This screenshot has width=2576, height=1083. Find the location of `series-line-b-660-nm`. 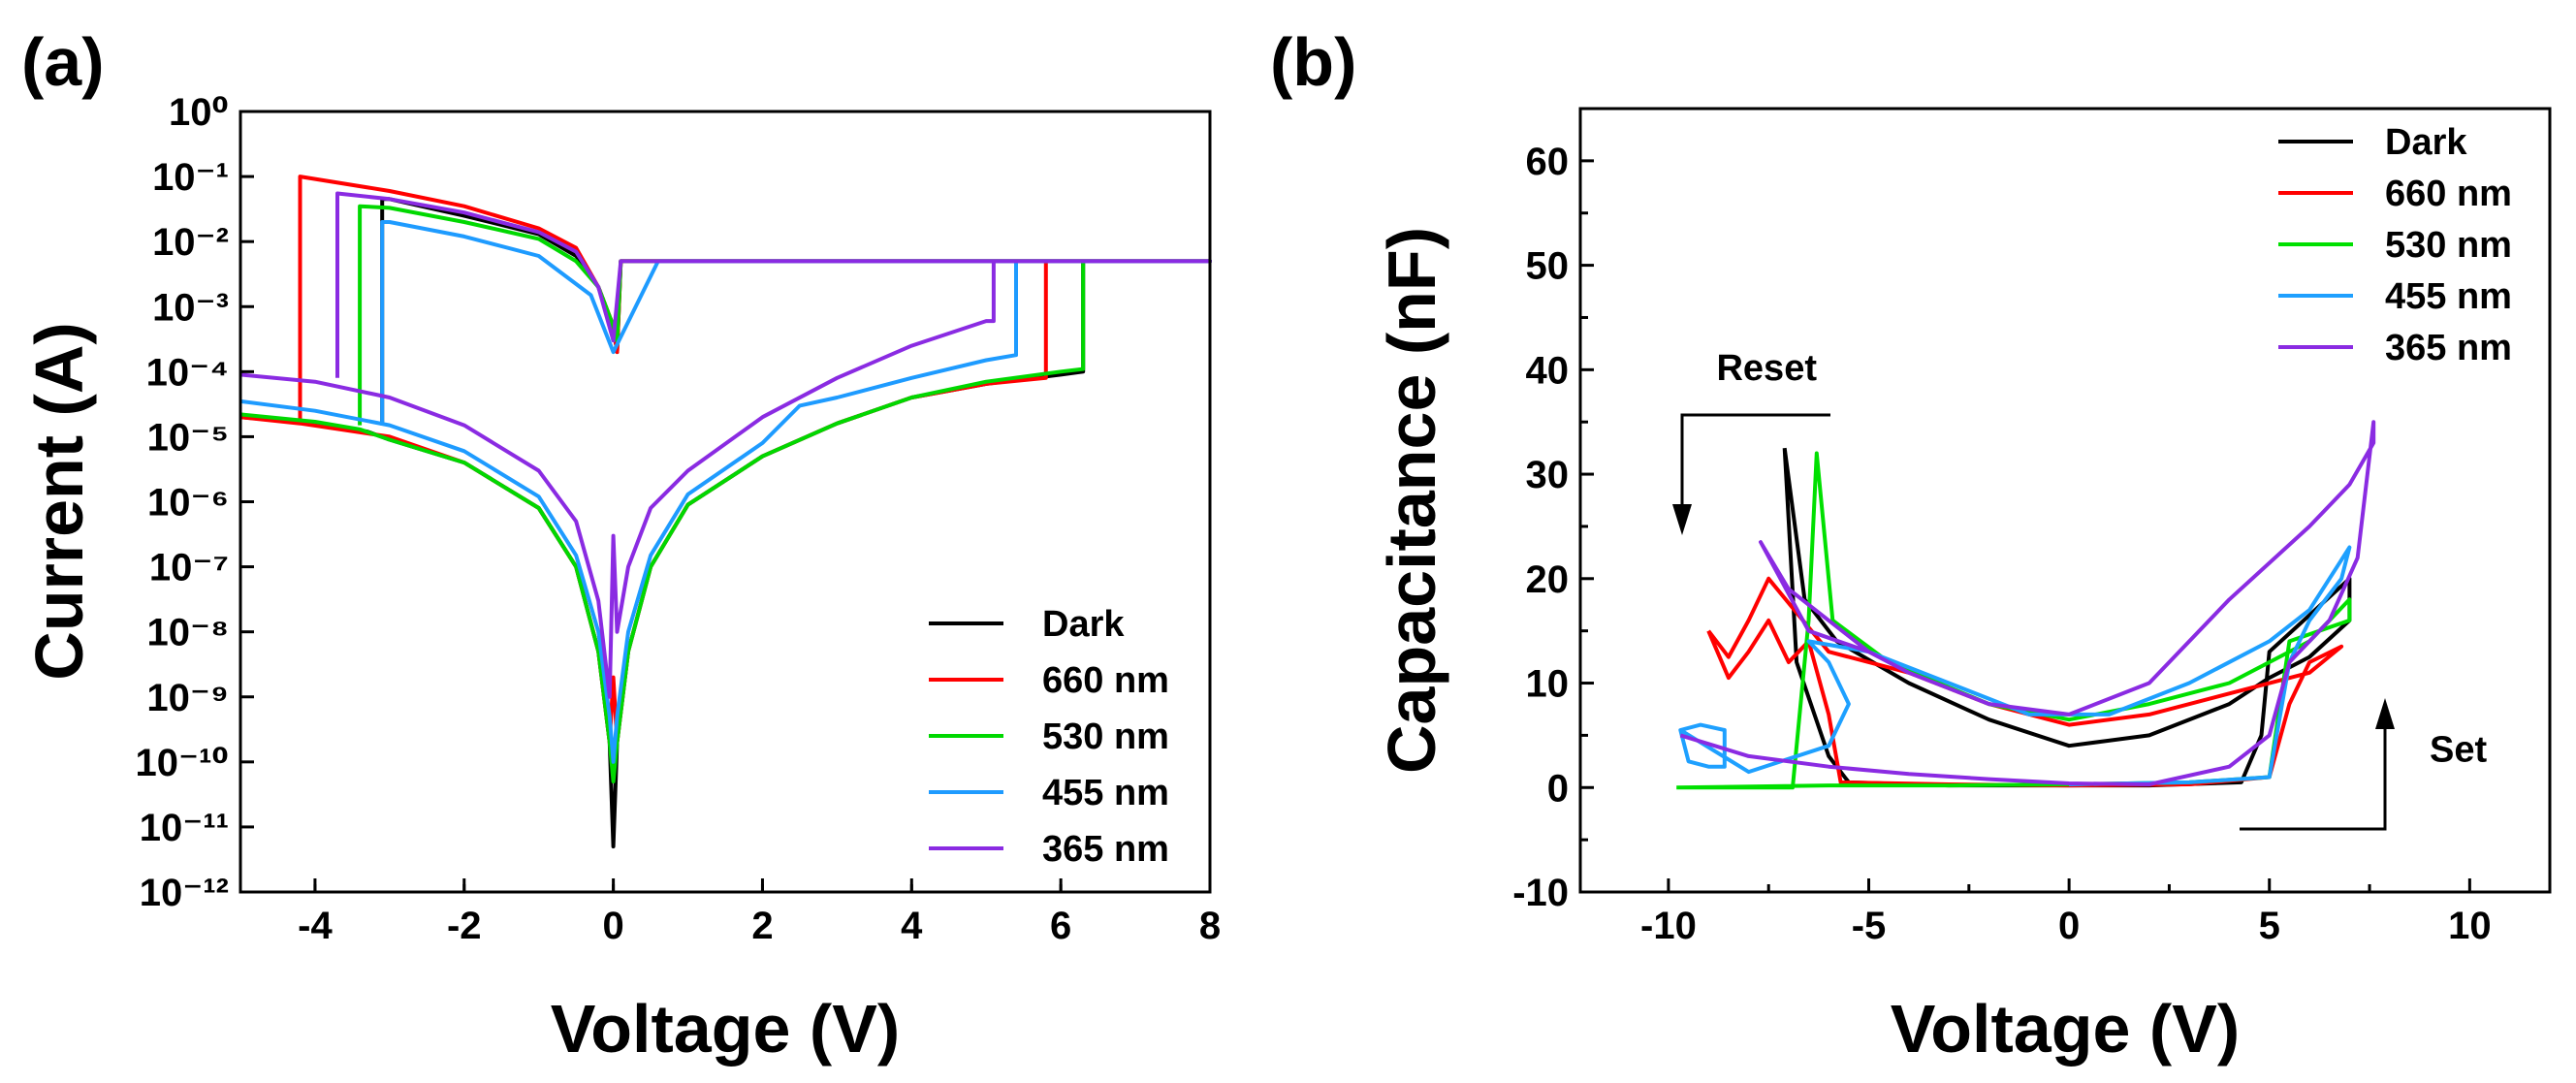

series-line-b-660-nm is located at coordinates (2025, 682).